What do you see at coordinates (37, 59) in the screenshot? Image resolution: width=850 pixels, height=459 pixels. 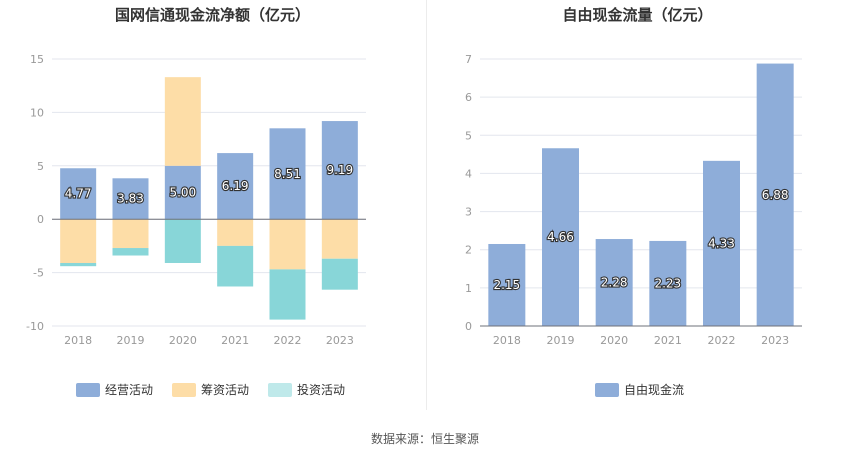 I see `y-tick-label: 15` at bounding box center [37, 59].